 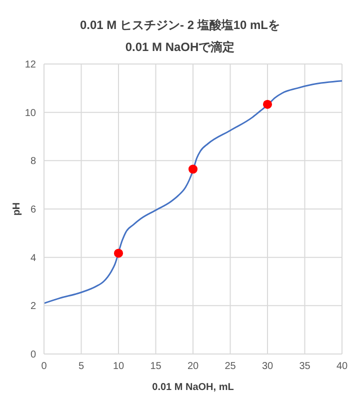 I want to click on x-tick-label: 35, so click(x=305, y=366).